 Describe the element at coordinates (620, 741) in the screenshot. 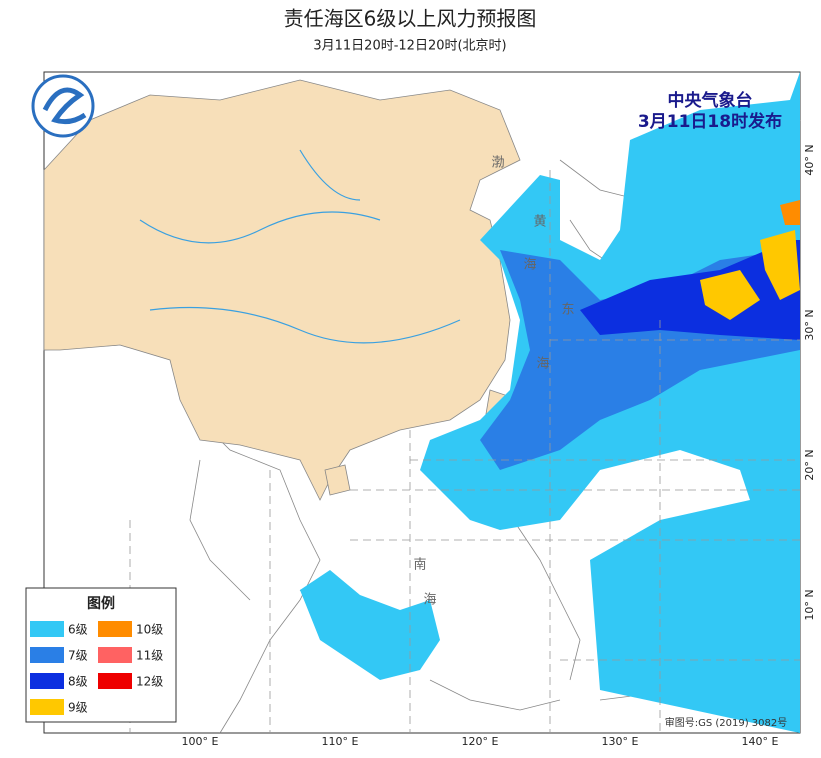

I see `longitude-label: 130° E` at that location.